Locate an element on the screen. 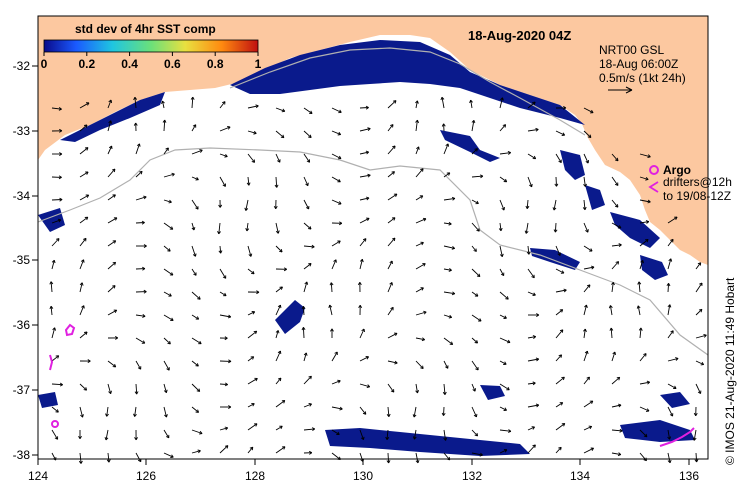  drifters-label-2: to 19/08-12Z is located at coordinates (697, 196).